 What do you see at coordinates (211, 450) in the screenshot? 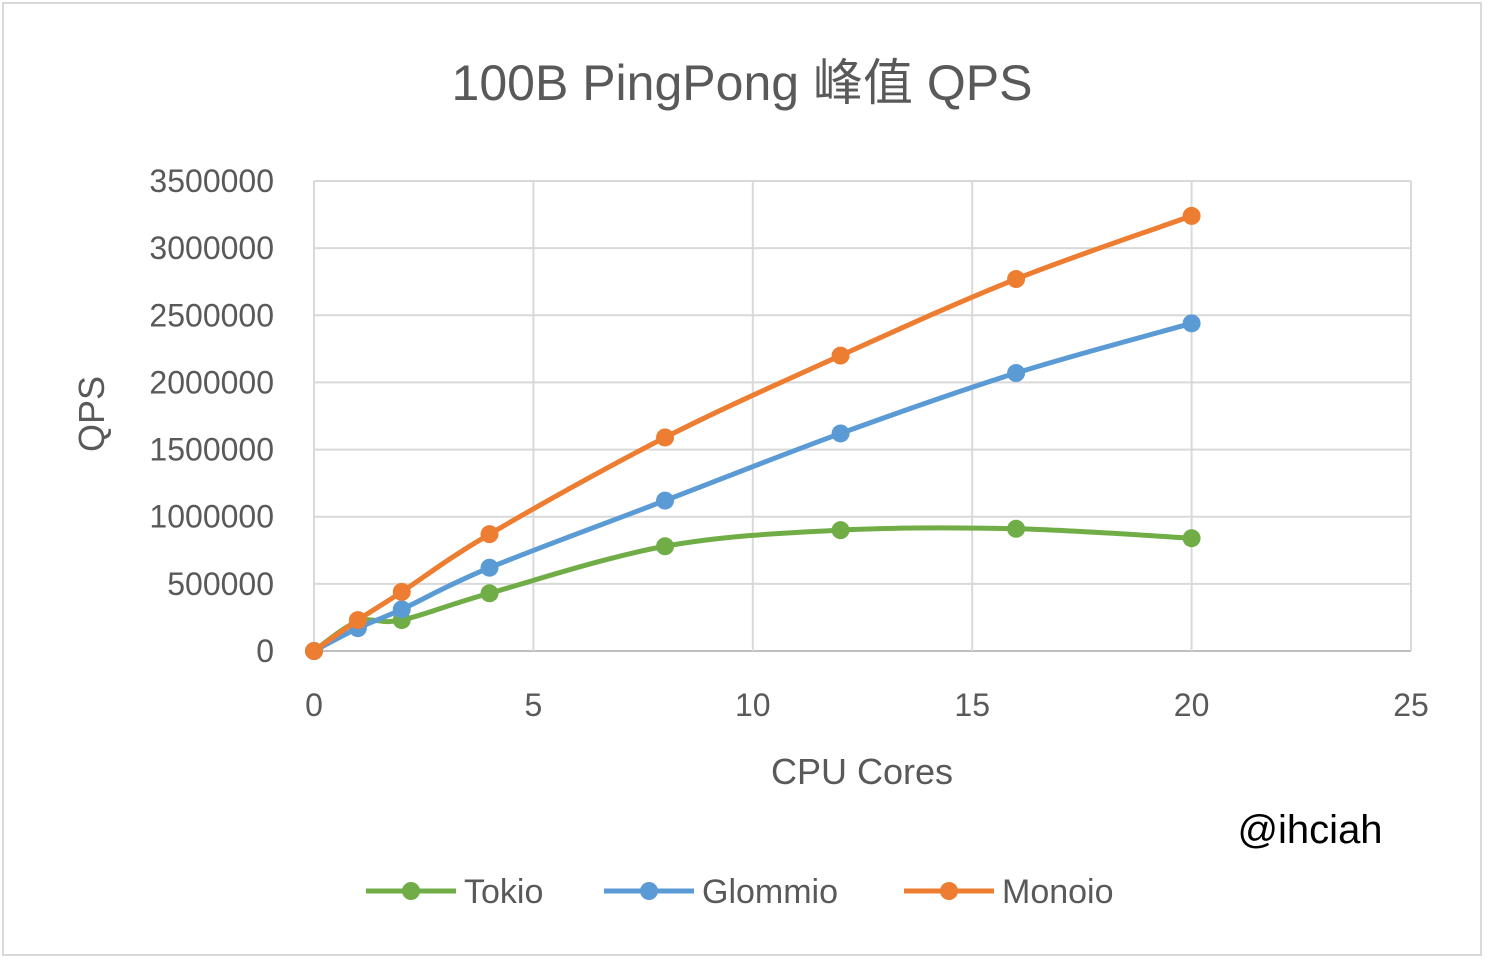
I see `y-tick-label: 1500000` at bounding box center [211, 450].